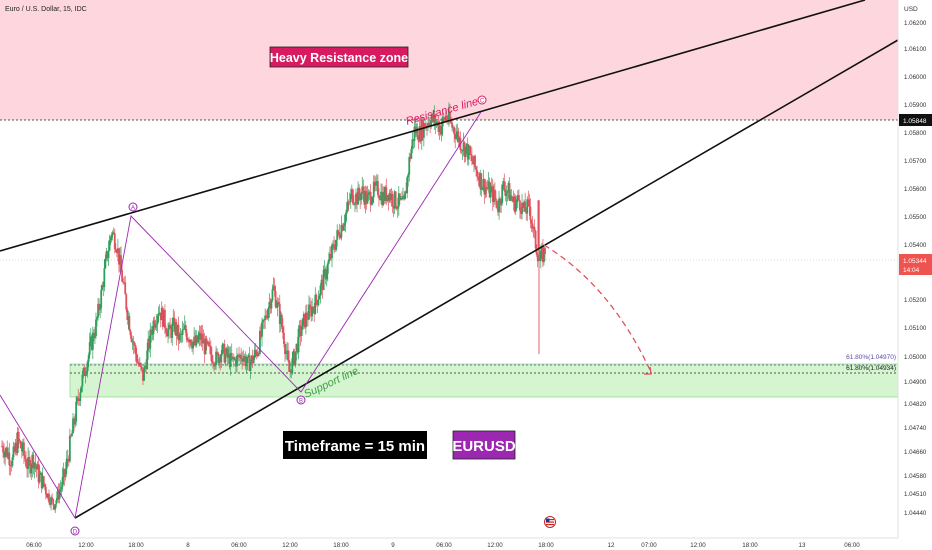  What do you see at coordinates (466, 544) in the screenshot?
I see `time-axis` at bounding box center [466, 544].